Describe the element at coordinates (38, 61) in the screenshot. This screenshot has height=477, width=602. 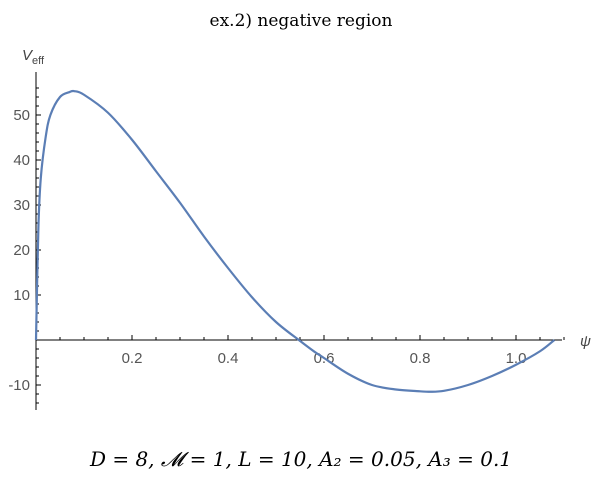
I see `y-axis-label-subscript: eff` at that location.